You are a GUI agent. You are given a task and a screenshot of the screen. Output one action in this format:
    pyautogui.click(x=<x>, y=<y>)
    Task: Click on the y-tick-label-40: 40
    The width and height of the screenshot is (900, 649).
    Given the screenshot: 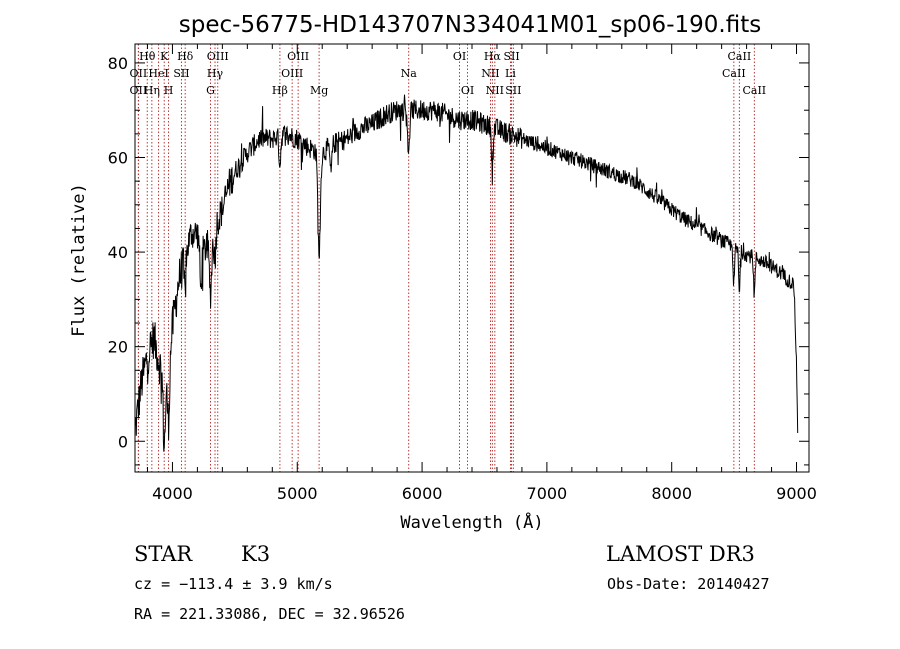 What is the action you would take?
    pyautogui.click(x=118, y=252)
    